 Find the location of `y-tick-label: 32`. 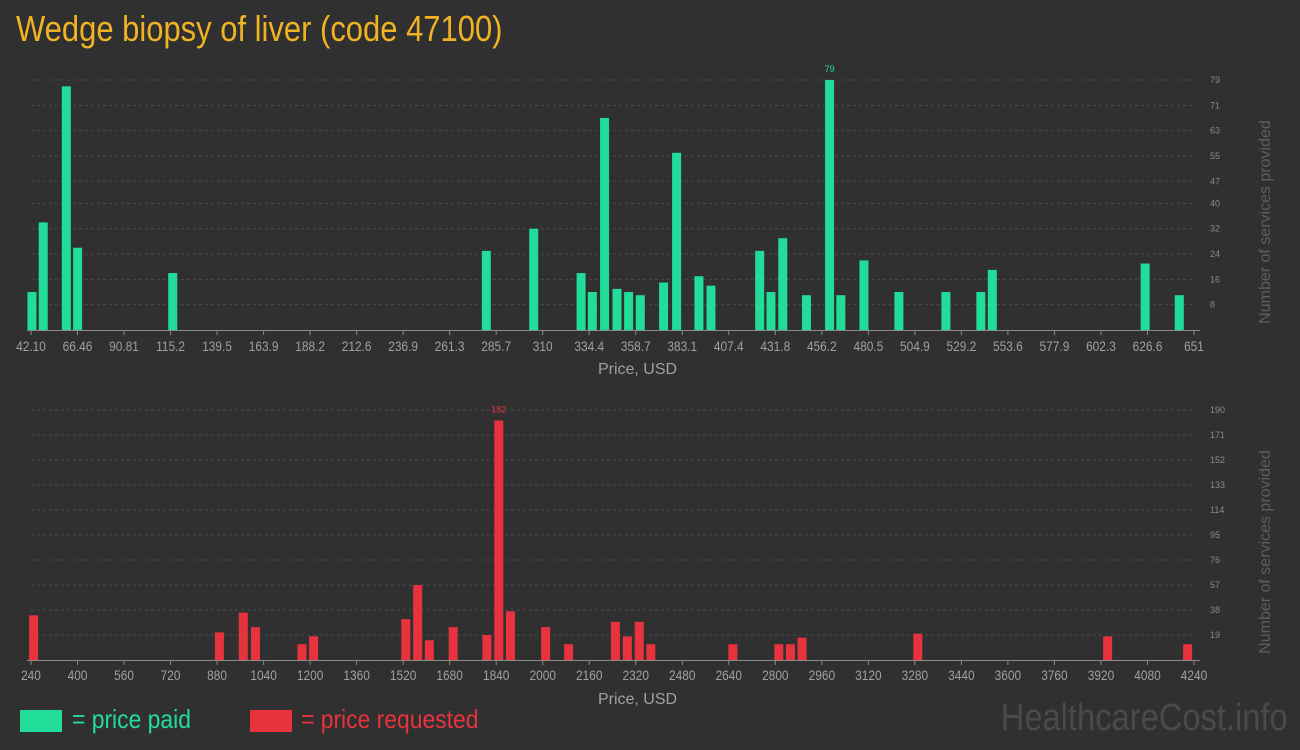

y-tick-label: 32 is located at coordinates (1215, 229).